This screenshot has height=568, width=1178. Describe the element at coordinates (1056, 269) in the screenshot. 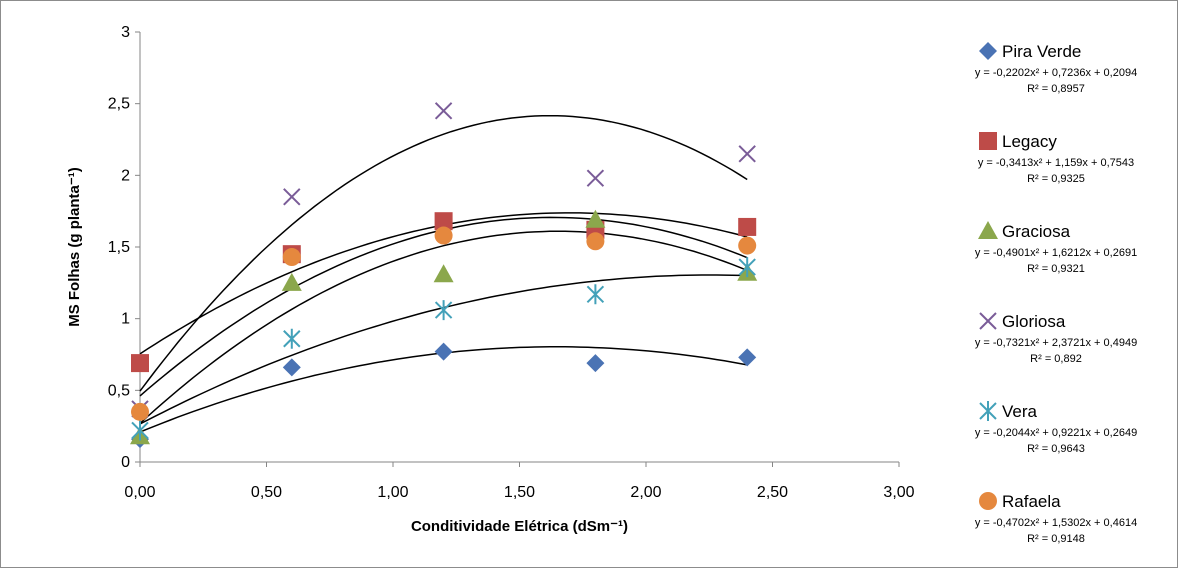

I see `legend-r2: R² = 0,9321` at that location.